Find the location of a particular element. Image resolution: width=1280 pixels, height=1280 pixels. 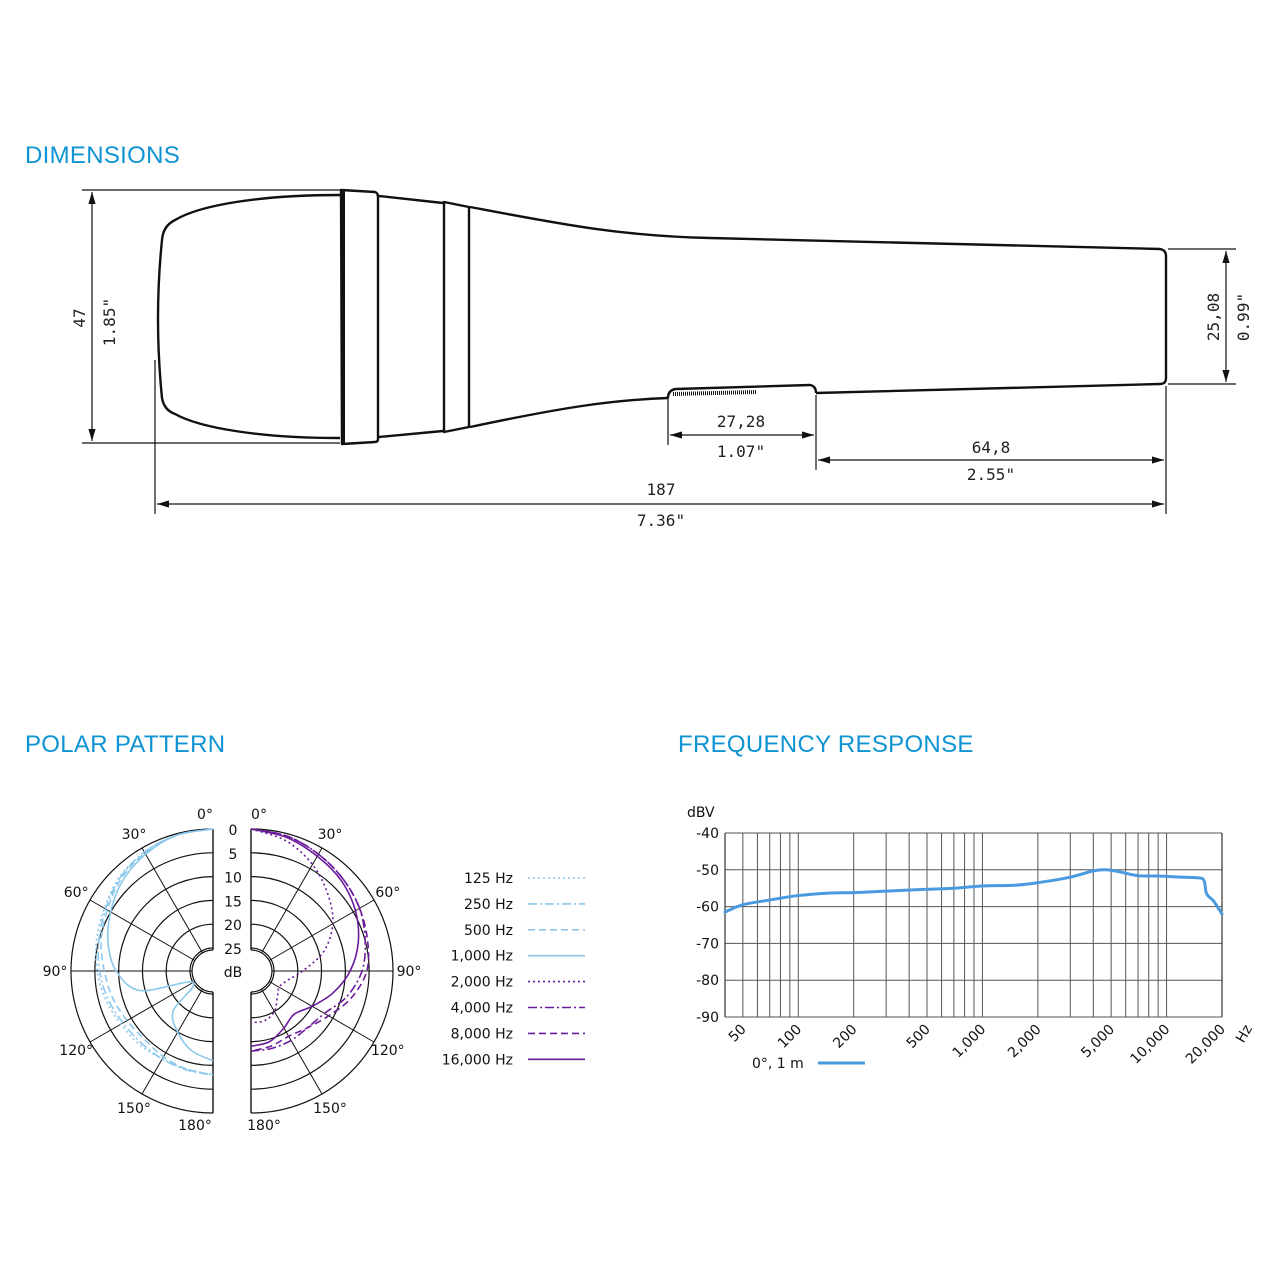

y-tick-label: -60 is located at coordinates (707, 908).